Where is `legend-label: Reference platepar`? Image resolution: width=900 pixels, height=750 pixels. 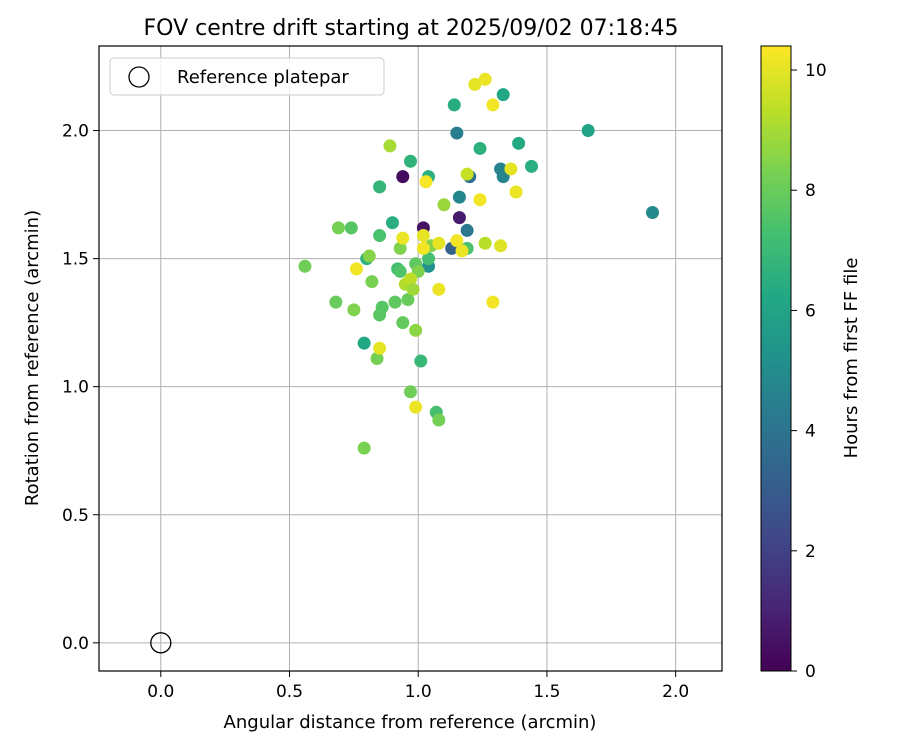 legend-label: Reference platepar is located at coordinates (263, 77).